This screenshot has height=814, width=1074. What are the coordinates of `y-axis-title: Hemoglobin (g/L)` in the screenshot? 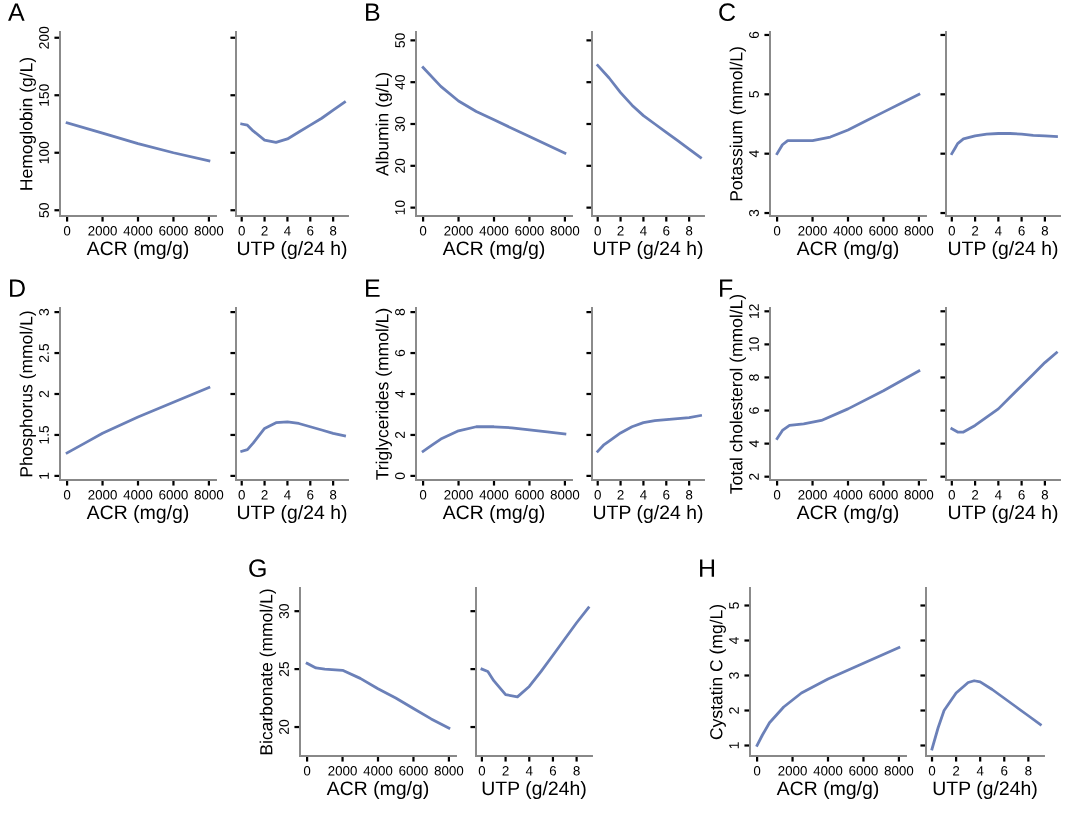 It's located at (27, 123).